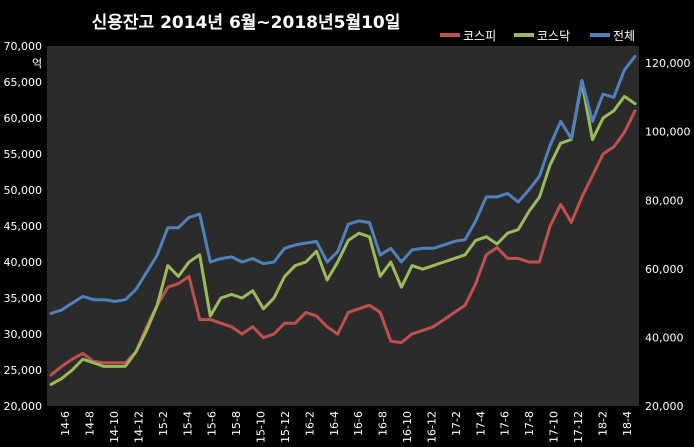 The image size is (694, 447). Describe the element at coordinates (23, 334) in the screenshot. I see `left-tick-label: 30,000` at that location.